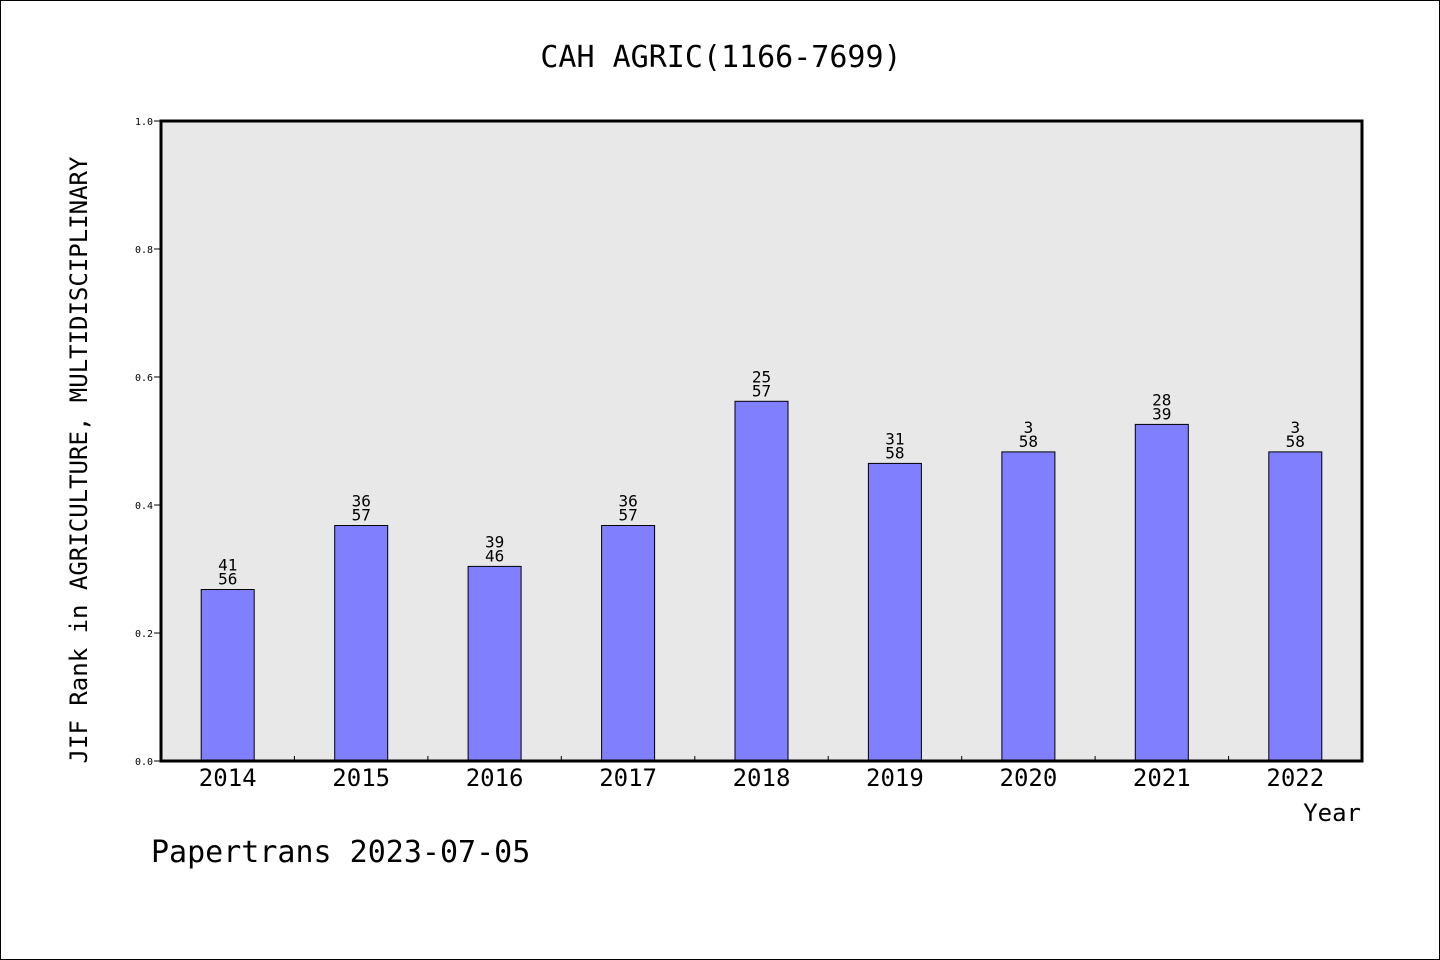 The image size is (1440, 960). I want to click on bar-2020, so click(1028, 606).